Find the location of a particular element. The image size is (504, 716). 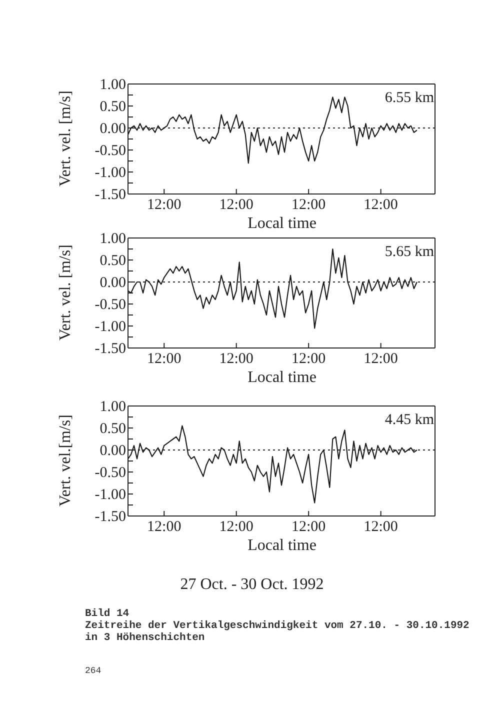

annotation: 4.45 km is located at coordinates (409, 420).